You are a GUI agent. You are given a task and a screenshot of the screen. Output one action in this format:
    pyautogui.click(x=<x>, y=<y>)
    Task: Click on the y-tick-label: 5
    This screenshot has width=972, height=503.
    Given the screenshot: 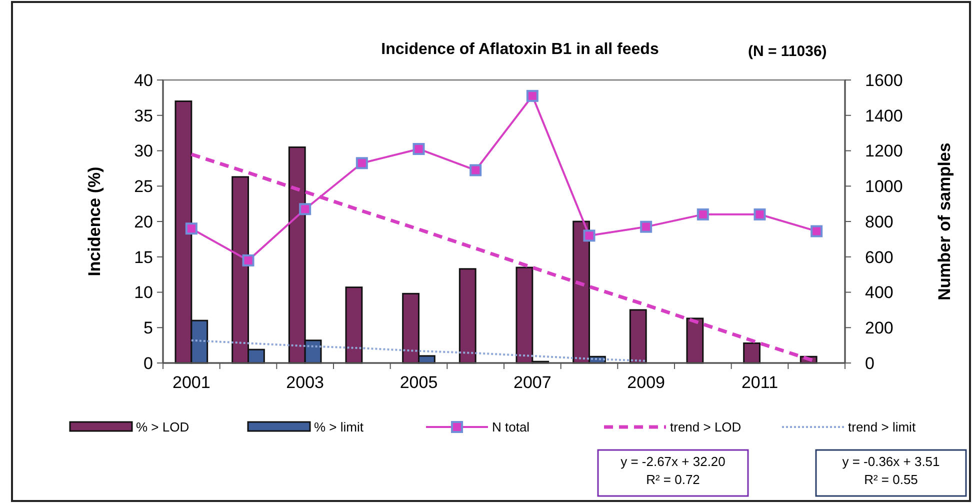 What is the action you would take?
    pyautogui.click(x=148, y=328)
    